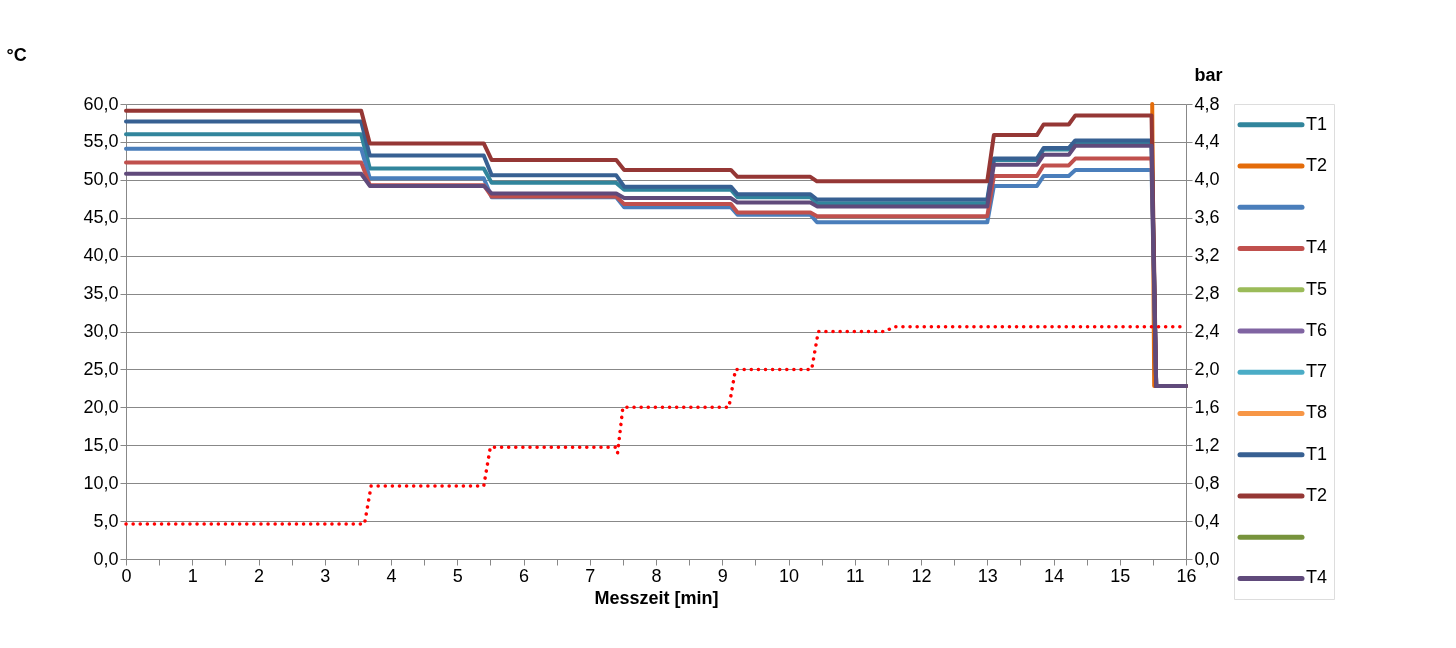  Describe the element at coordinates (722, 575) in the screenshot. I see `x-tick-label: 9` at that location.